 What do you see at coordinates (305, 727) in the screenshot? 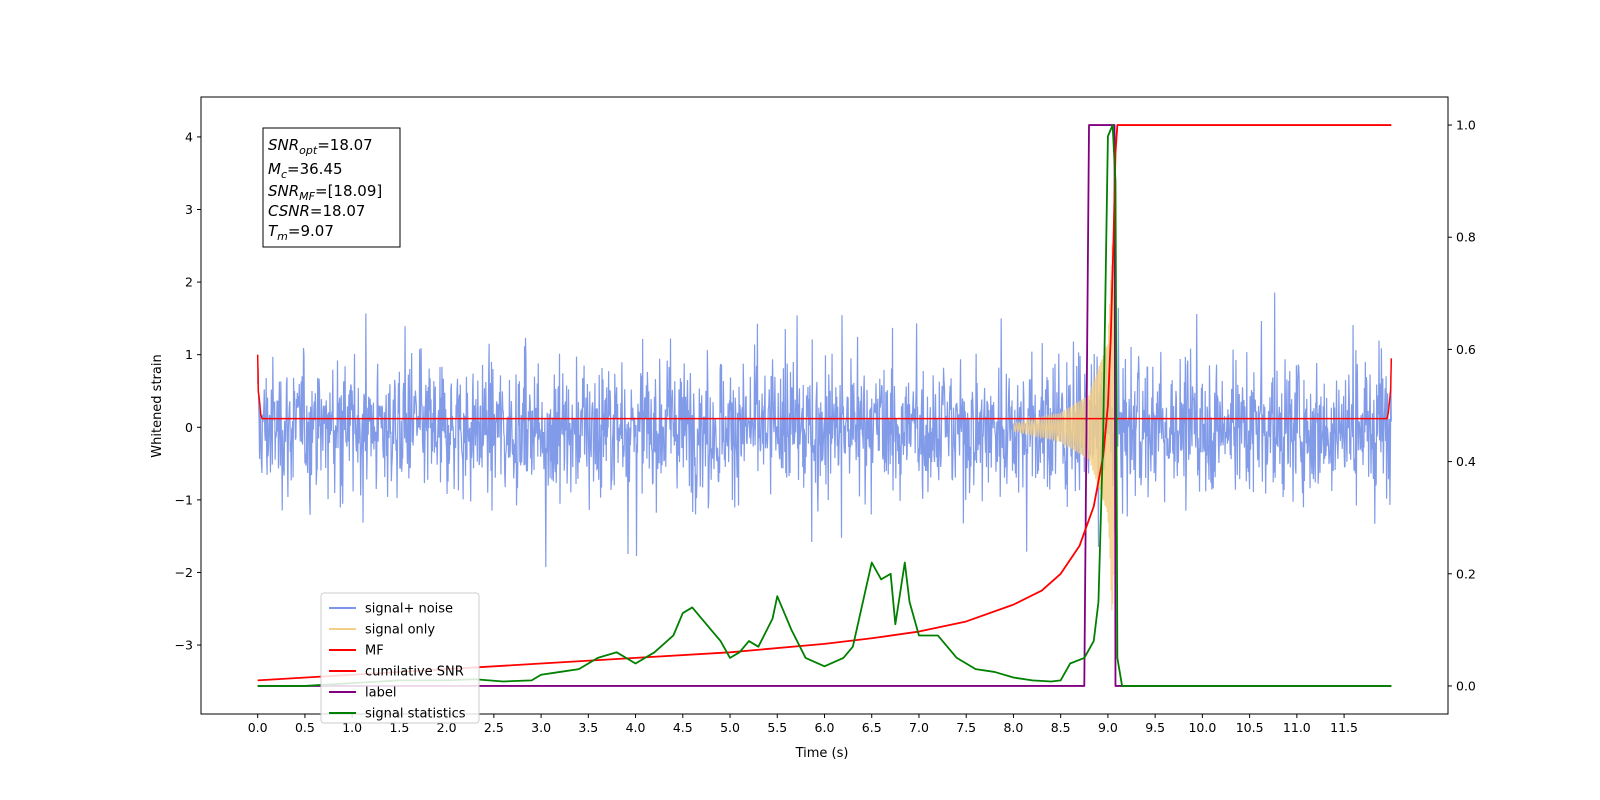
I see `x-tick-label: 0.5` at bounding box center [305, 727].